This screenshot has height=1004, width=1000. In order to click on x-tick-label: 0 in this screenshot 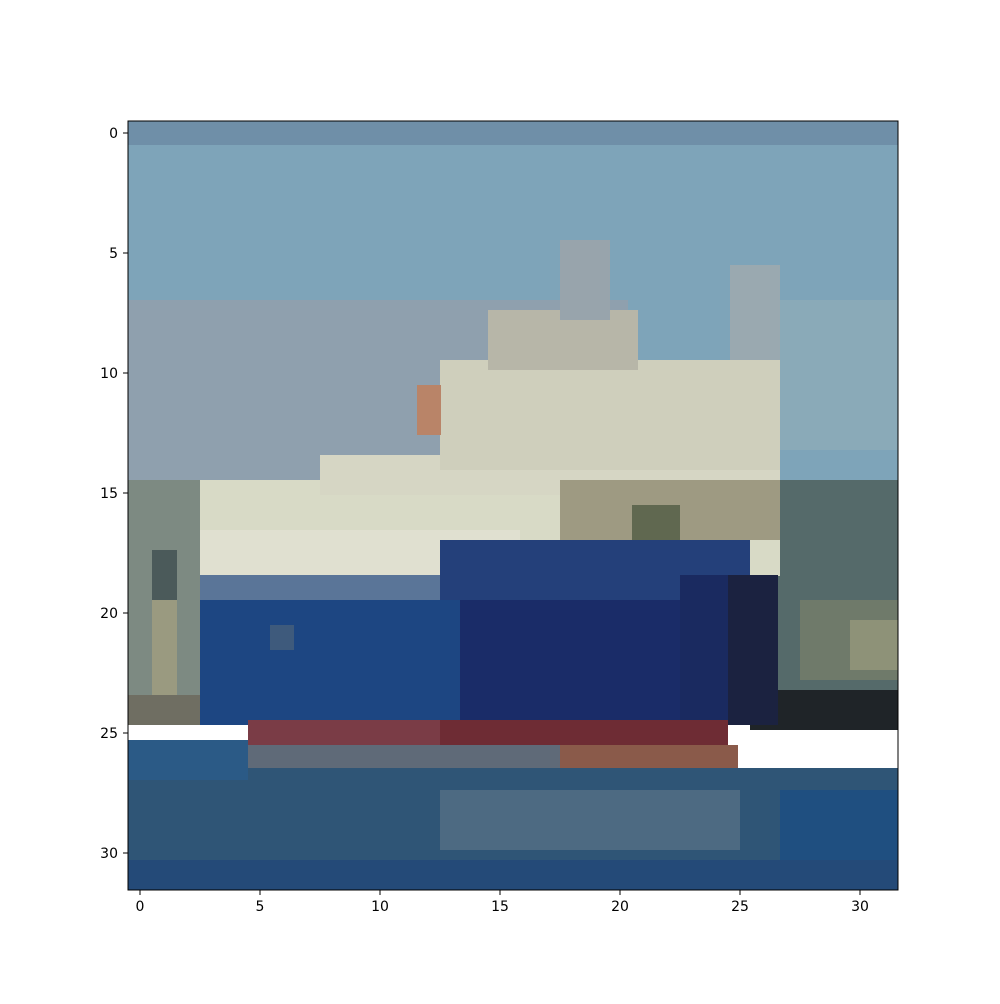, I will do `click(140, 907)`.